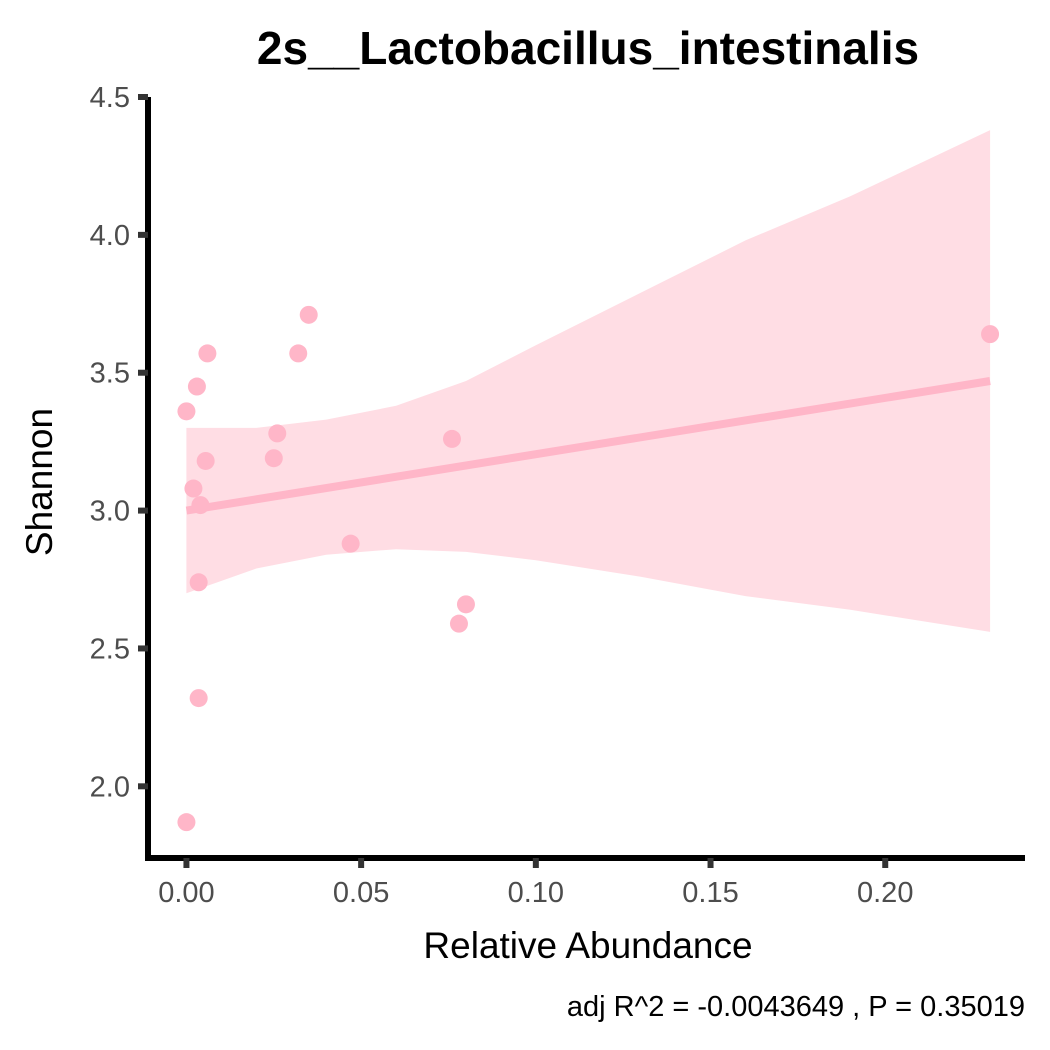  Describe the element at coordinates (110, 236) in the screenshot. I see `y-tick-label: 4.0` at that location.